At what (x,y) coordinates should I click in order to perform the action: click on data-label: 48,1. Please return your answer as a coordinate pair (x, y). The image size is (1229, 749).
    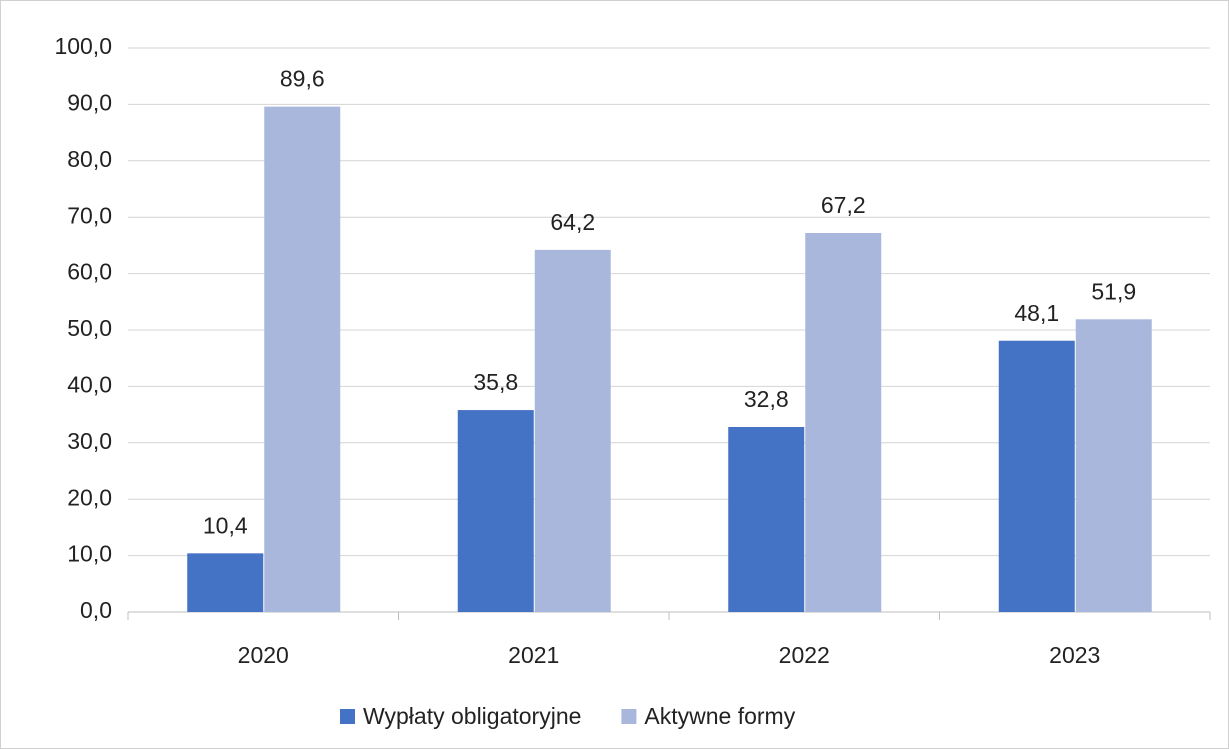
    Looking at the image, I should click on (1036, 313).